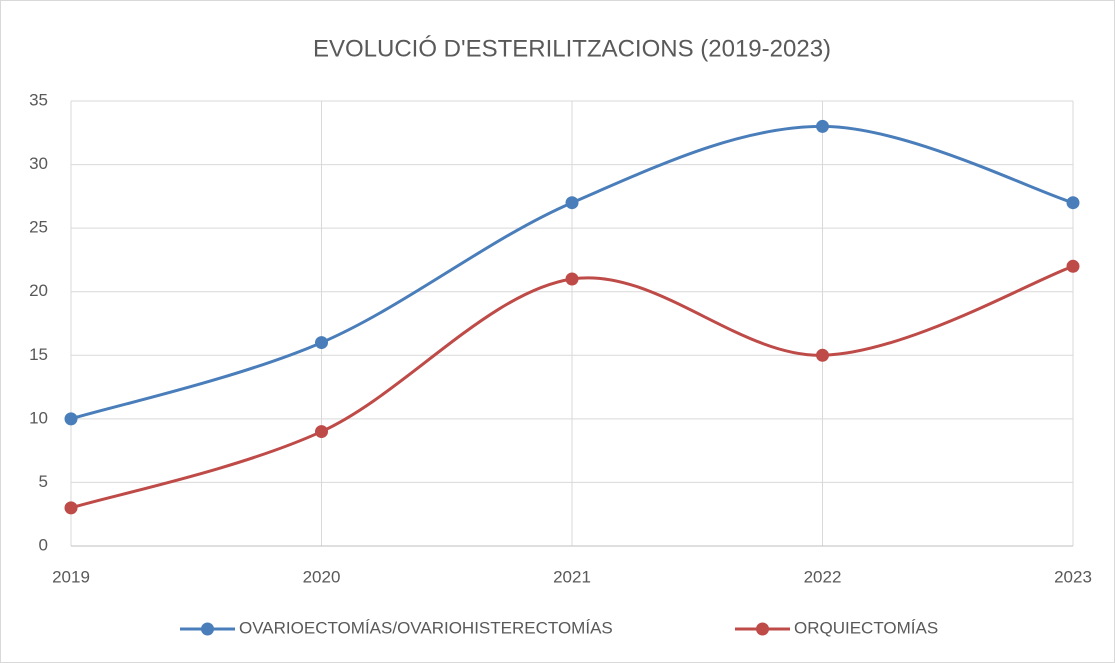 The height and width of the screenshot is (663, 1115). What do you see at coordinates (572, 576) in the screenshot?
I see `x-tick-label: 2021` at bounding box center [572, 576].